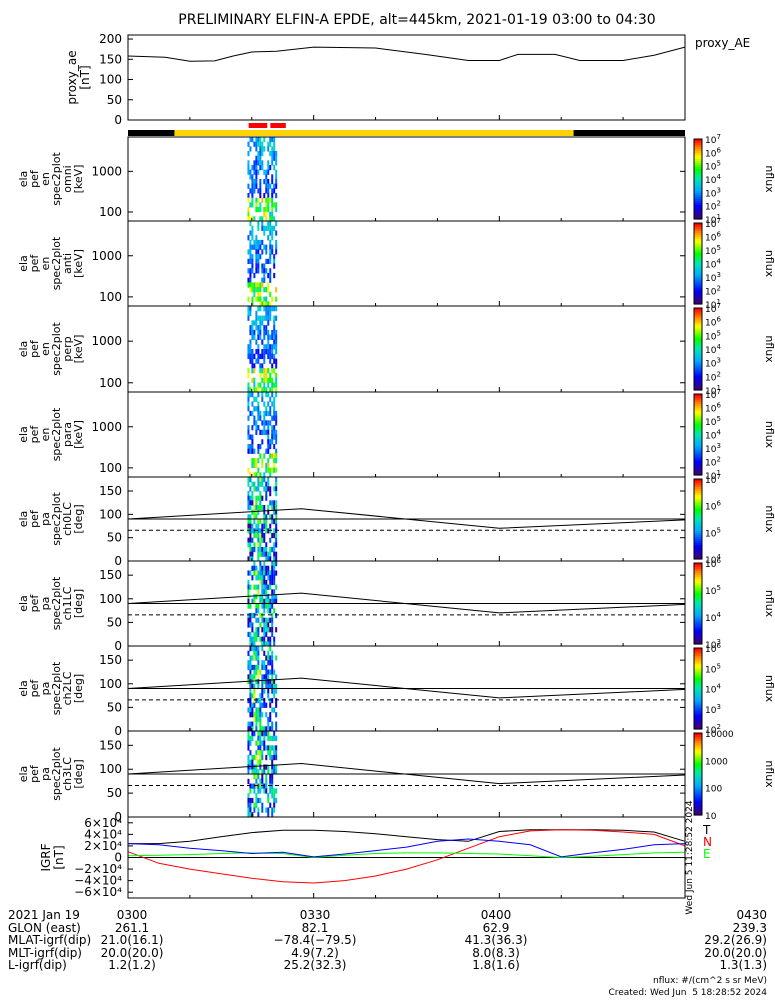 Image resolution: width=775 pixels, height=1000 pixels. What do you see at coordinates (713, 349) in the screenshot?
I see `colorbar-tick-label: 10⁴` at bounding box center [713, 349].